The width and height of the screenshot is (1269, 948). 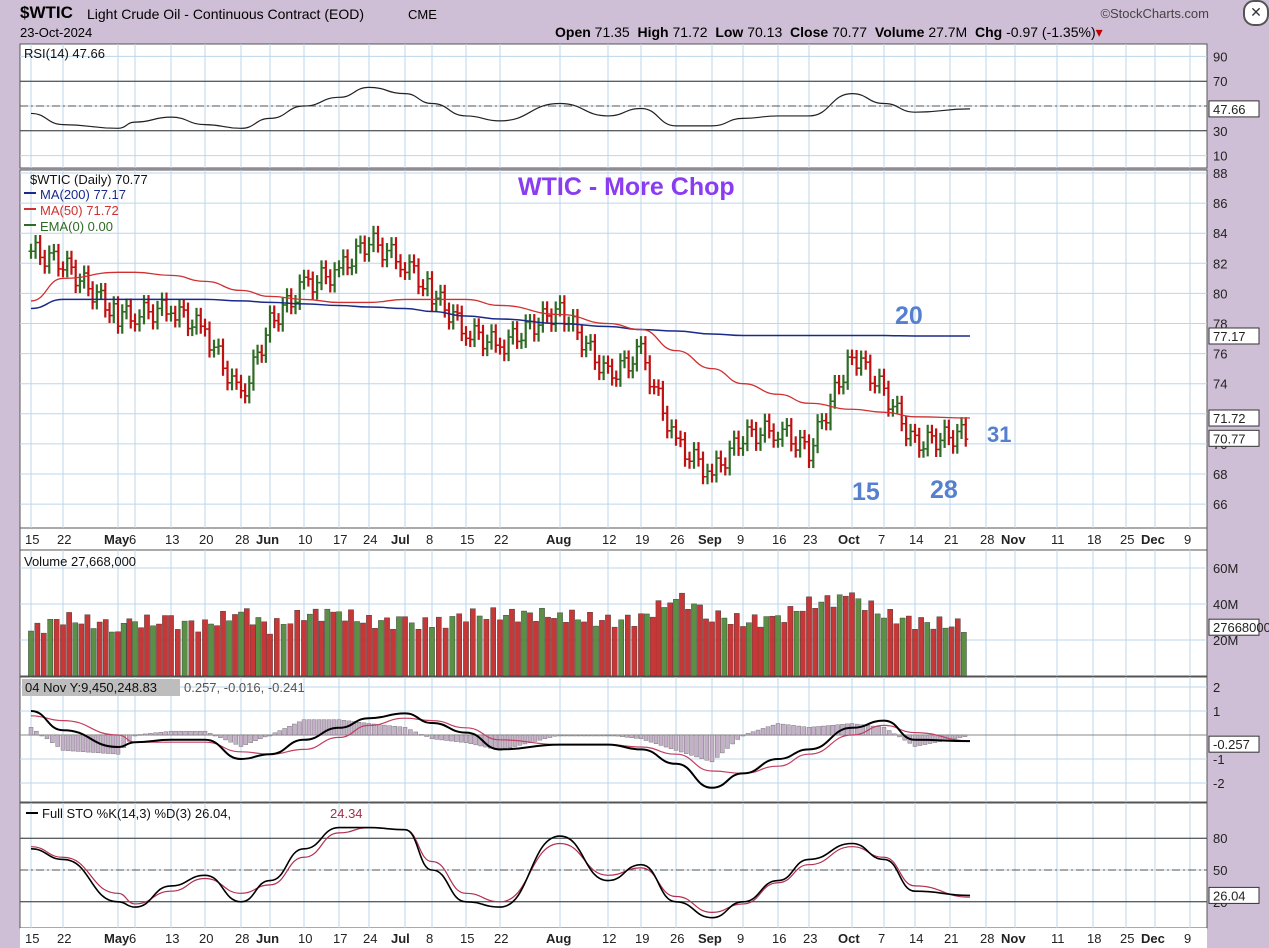 What do you see at coordinates (1220, 263) in the screenshot?
I see `price-tick-label: 82` at bounding box center [1220, 263].